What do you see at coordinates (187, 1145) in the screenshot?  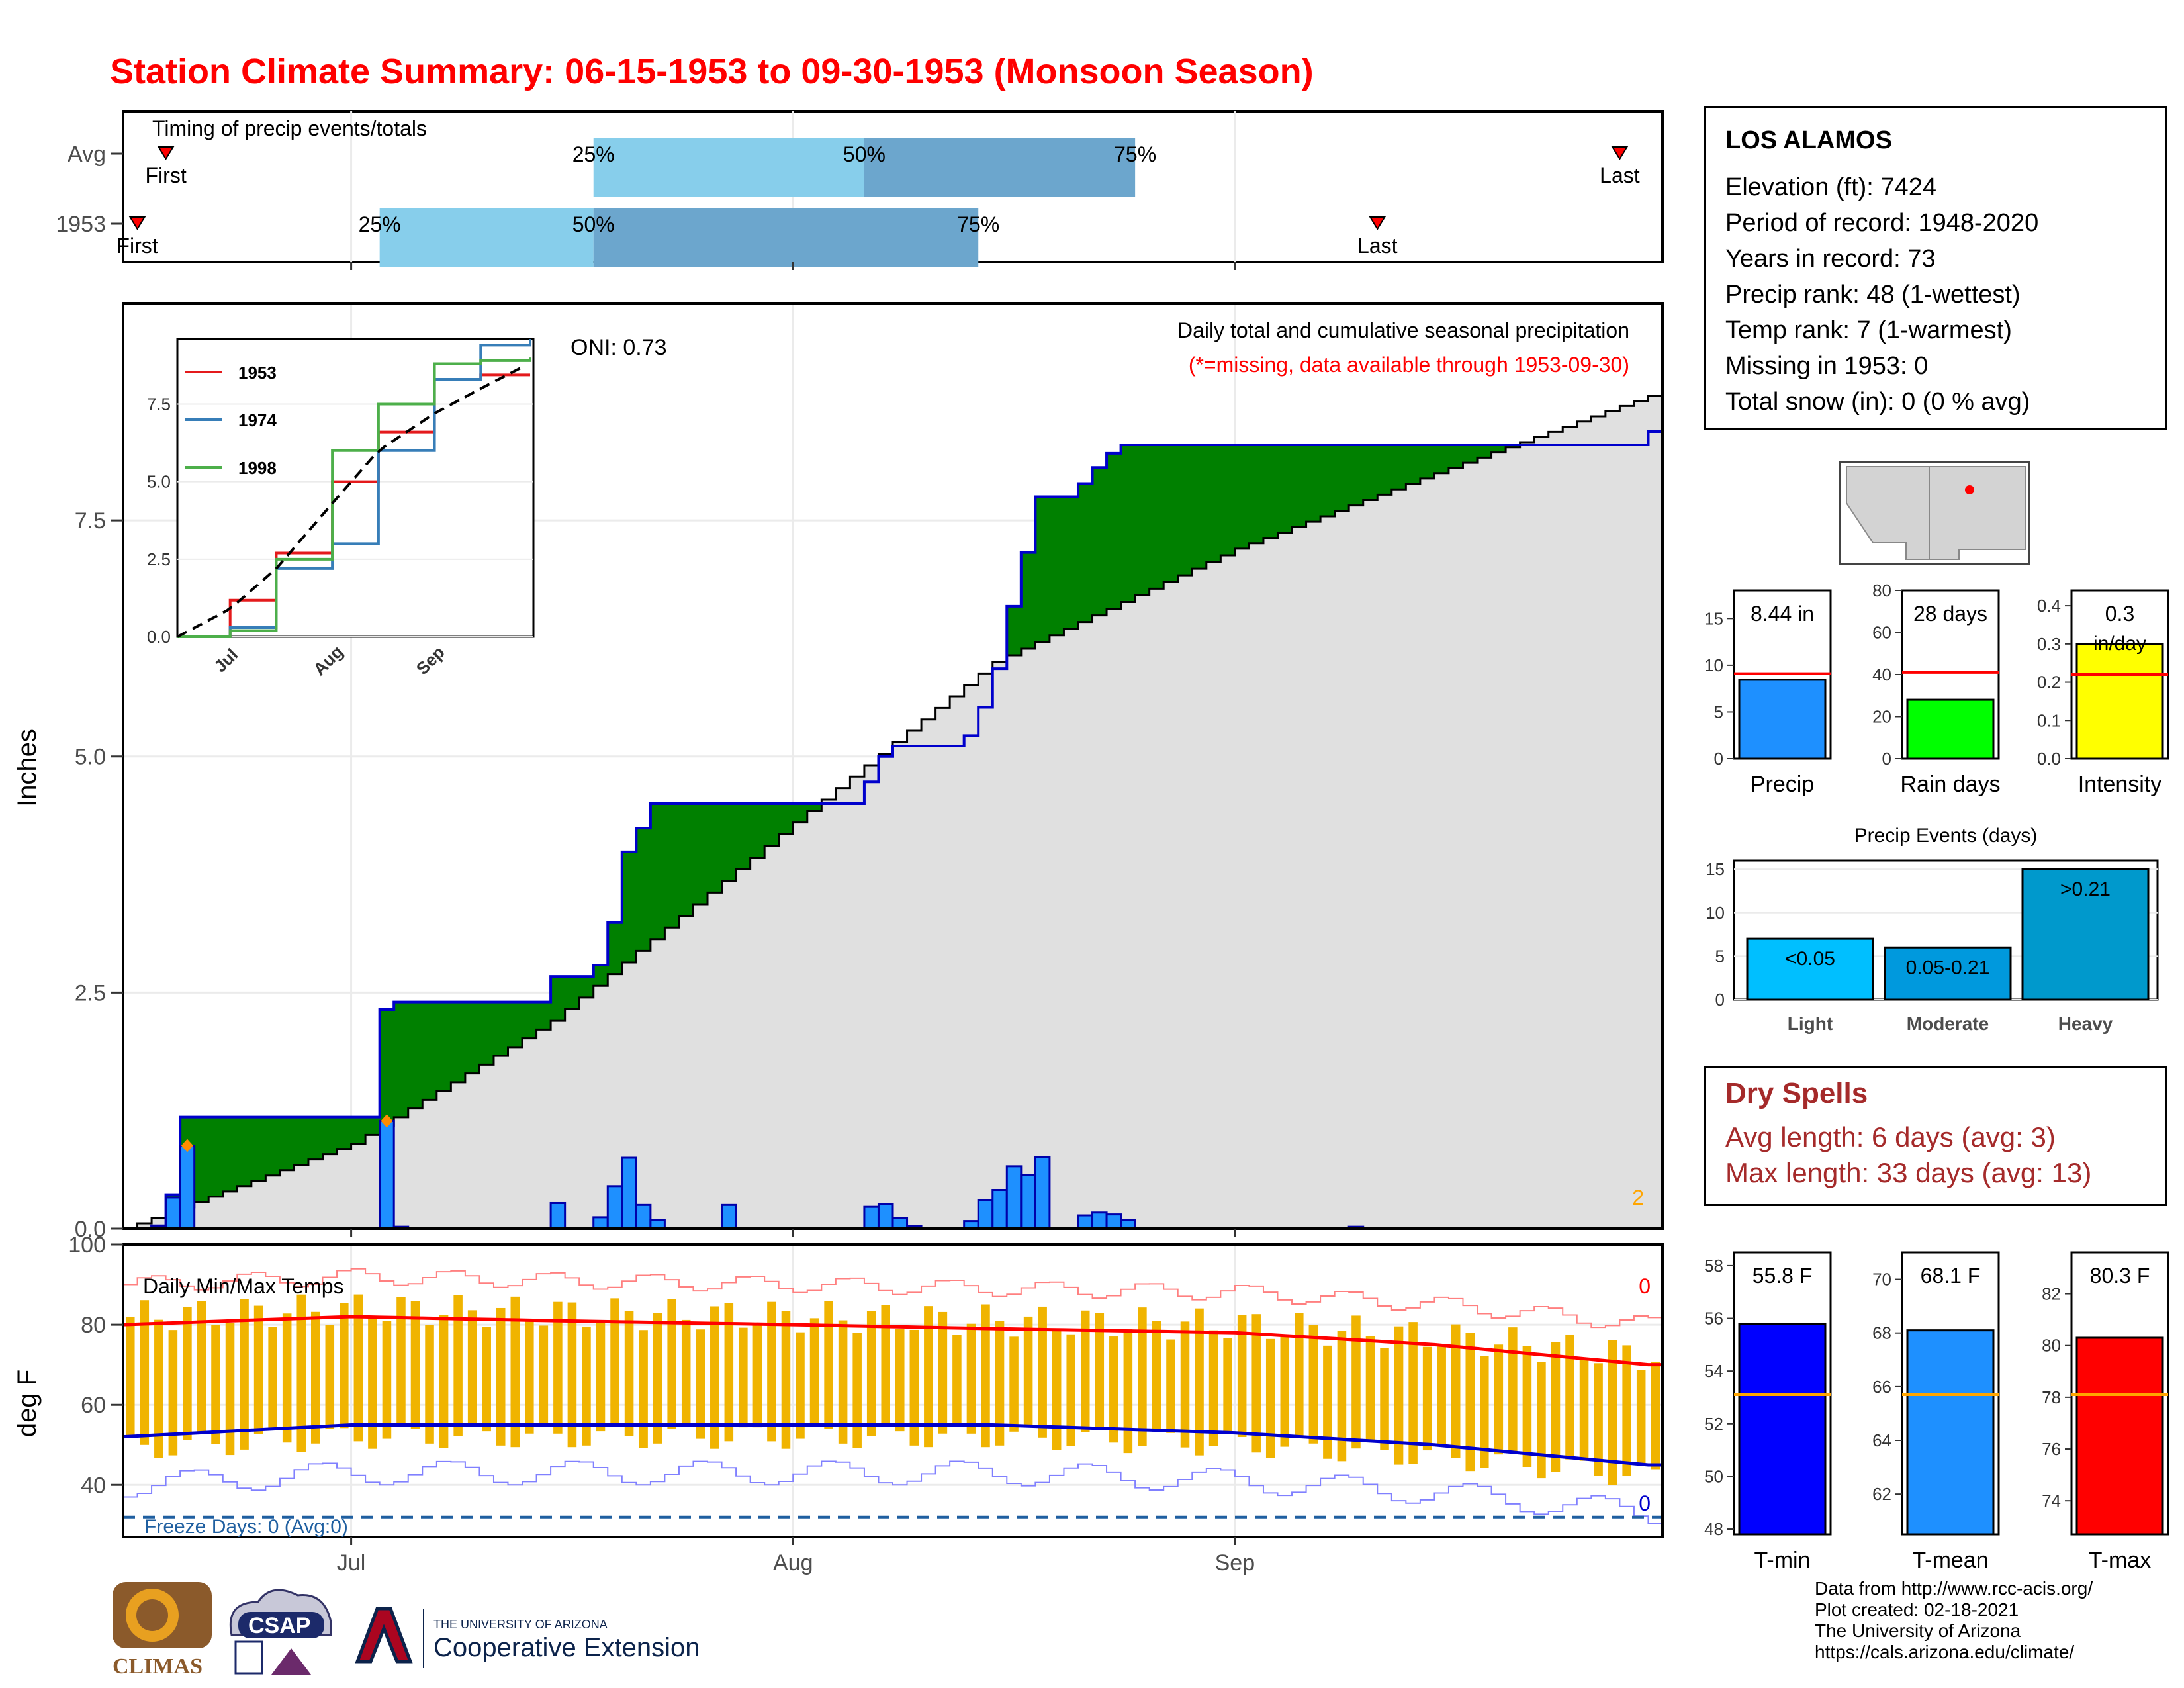 I see `monsoon-onset-marker` at bounding box center [187, 1145].